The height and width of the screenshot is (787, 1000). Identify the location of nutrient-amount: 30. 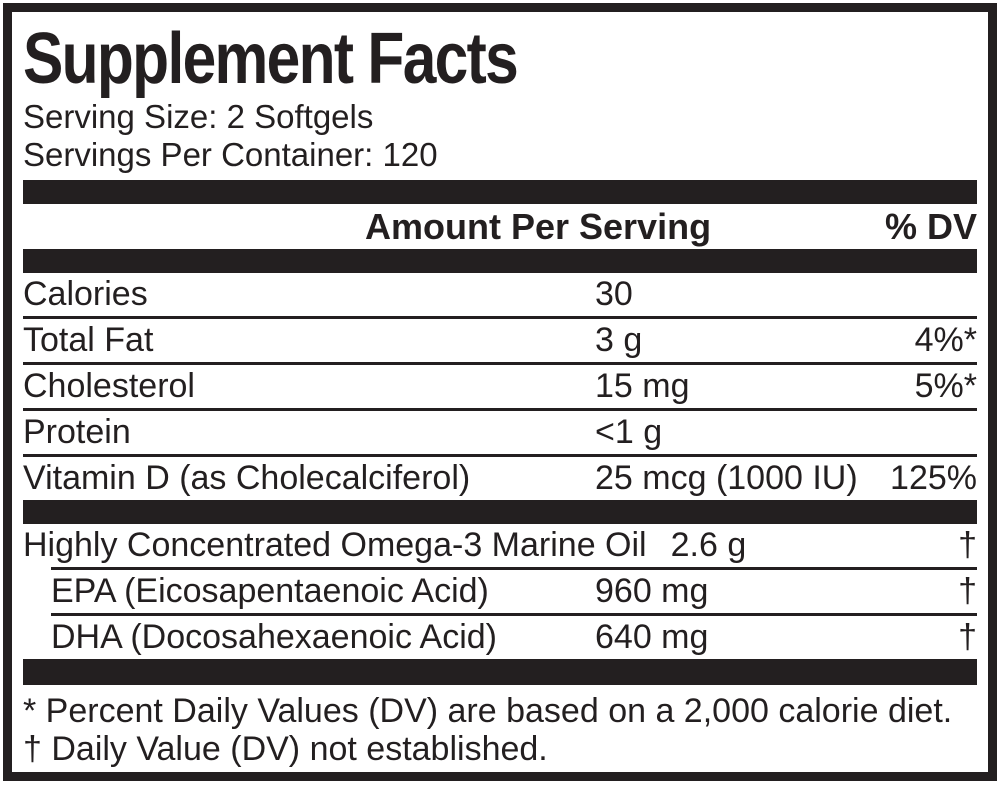
(614, 294).